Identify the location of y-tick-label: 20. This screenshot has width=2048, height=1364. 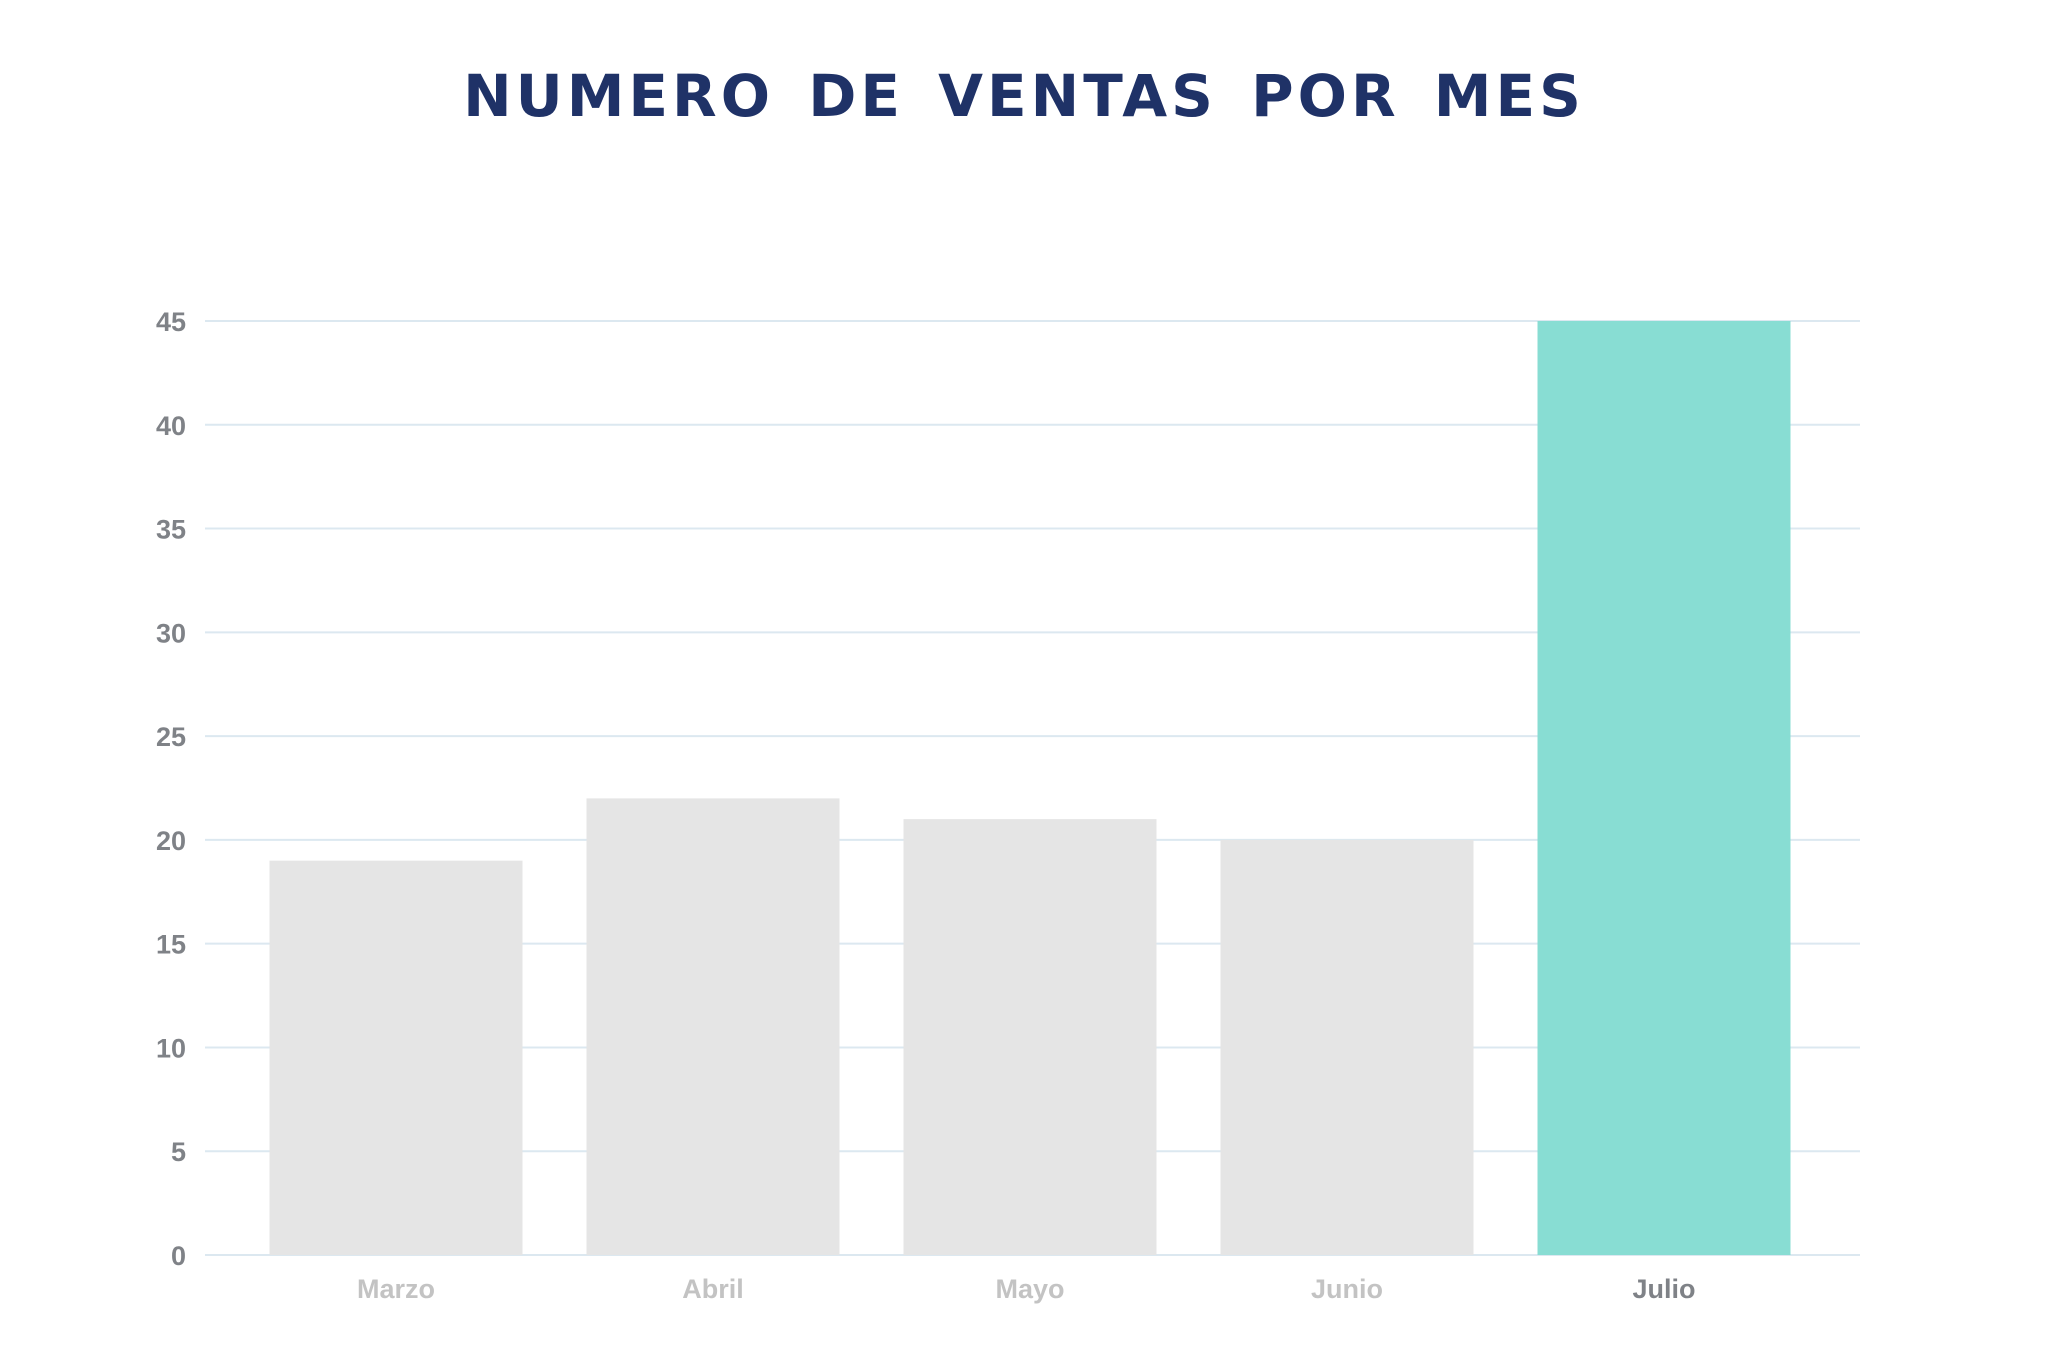
(171, 841).